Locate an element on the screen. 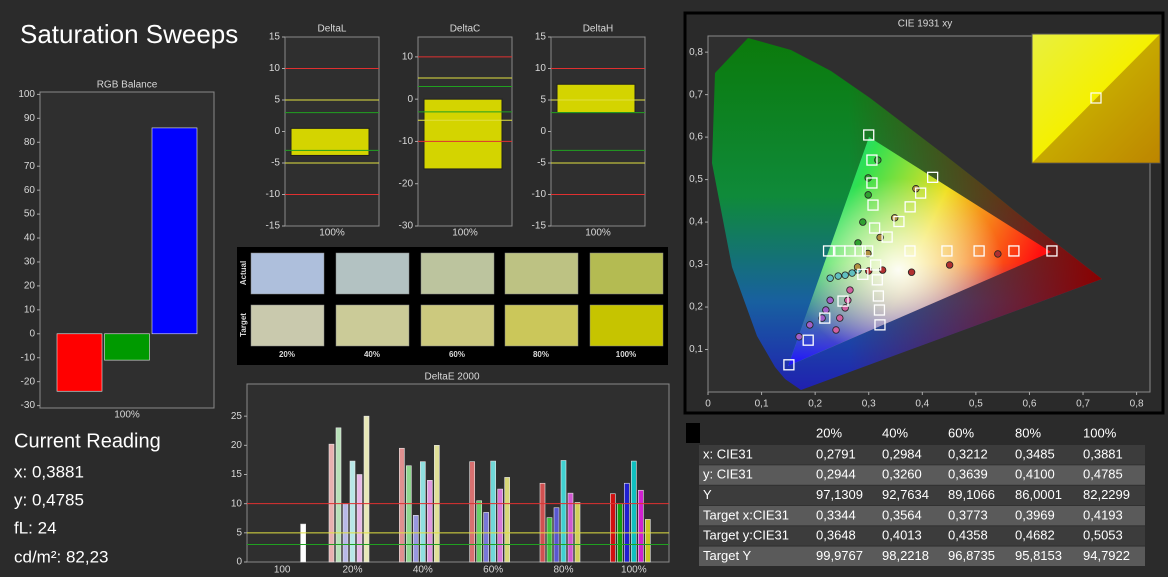 This screenshot has height=577, width=1168. table-cell: 95,8153 is located at coordinates (1038, 555).